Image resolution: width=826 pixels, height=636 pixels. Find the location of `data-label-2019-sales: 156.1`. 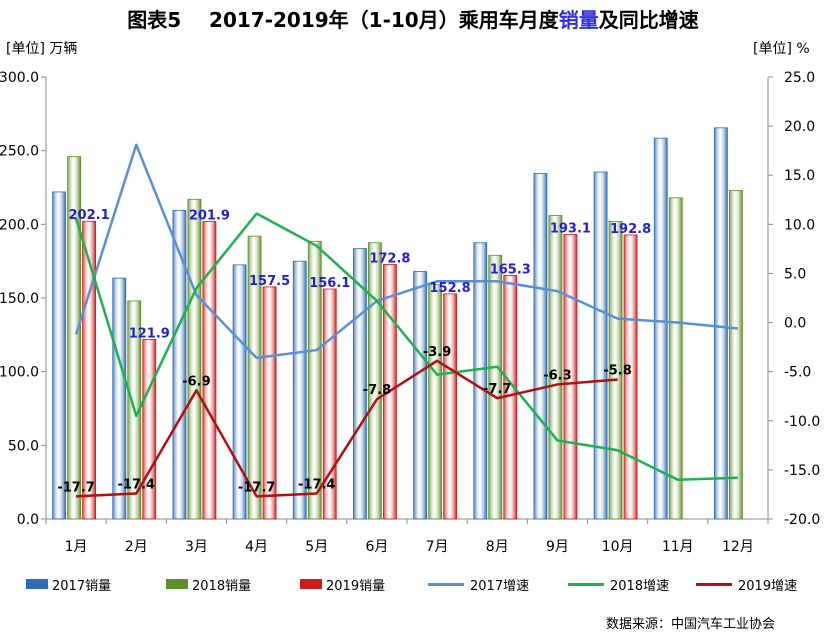

data-label-2019-sales: 156.1 is located at coordinates (329, 283).